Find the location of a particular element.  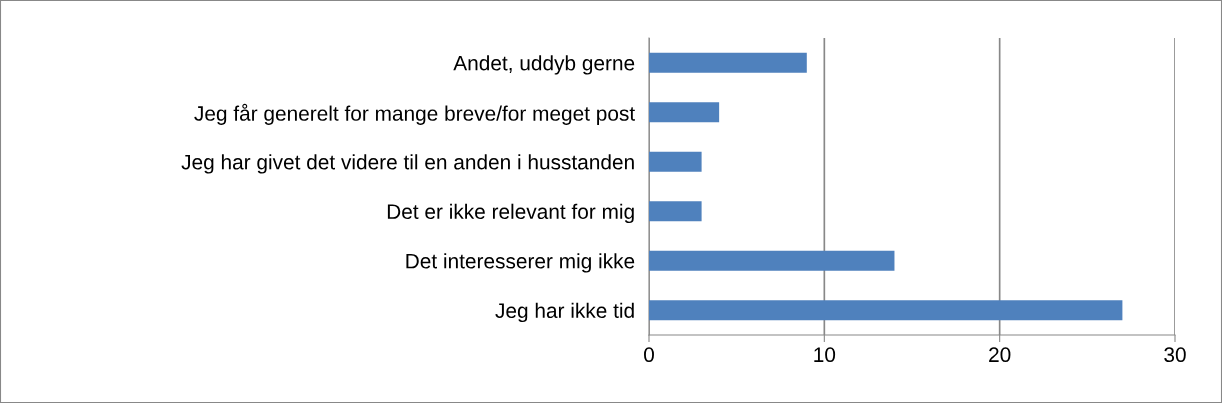

x-tick-label: 30 is located at coordinates (1175, 355).